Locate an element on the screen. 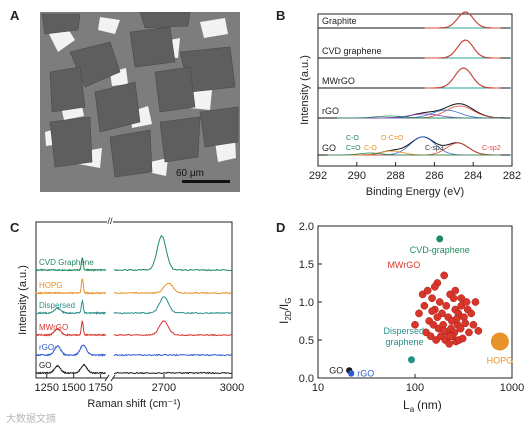 This screenshot has height=432, width=529. flake-shapes is located at coordinates (140, 95).